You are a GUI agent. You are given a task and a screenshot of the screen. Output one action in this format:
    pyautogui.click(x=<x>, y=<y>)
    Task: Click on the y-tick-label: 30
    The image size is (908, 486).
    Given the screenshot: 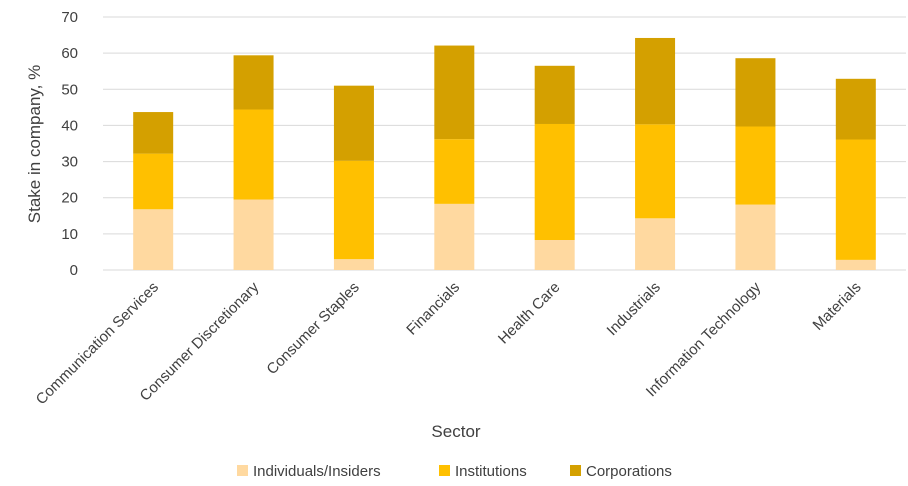 What is the action you would take?
    pyautogui.click(x=69, y=162)
    